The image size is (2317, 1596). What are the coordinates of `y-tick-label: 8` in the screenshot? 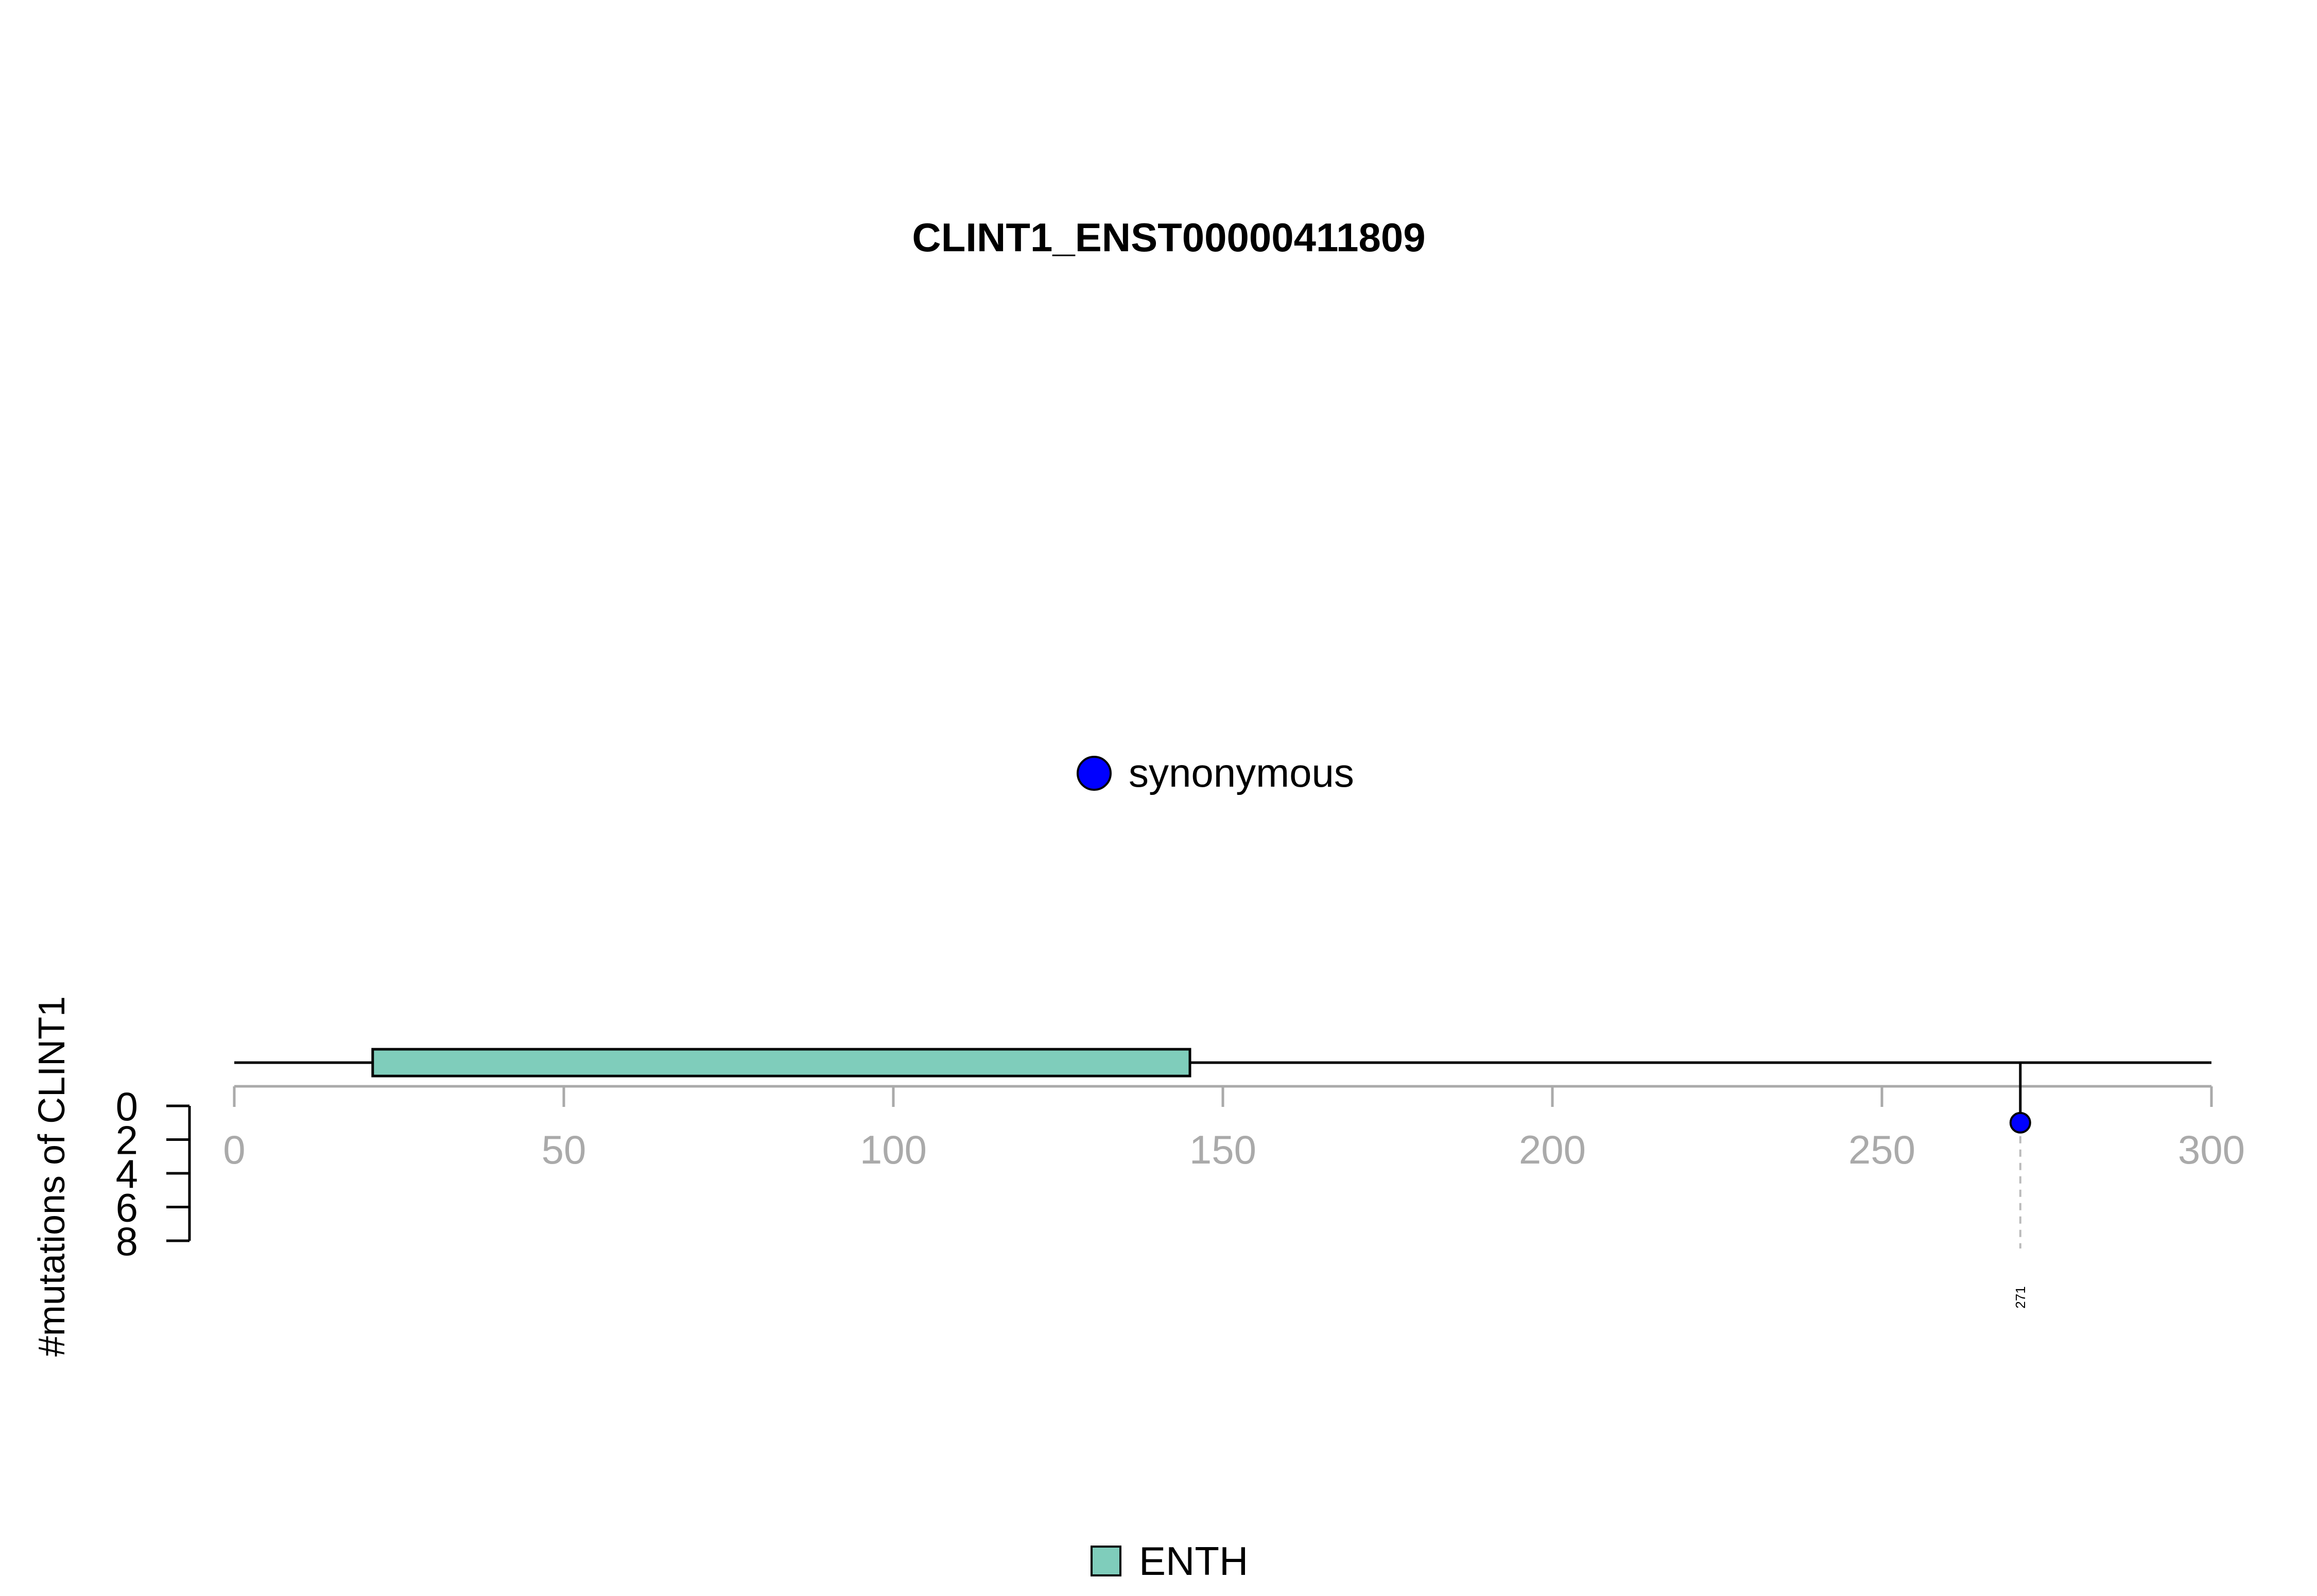 It's located at (127, 1242).